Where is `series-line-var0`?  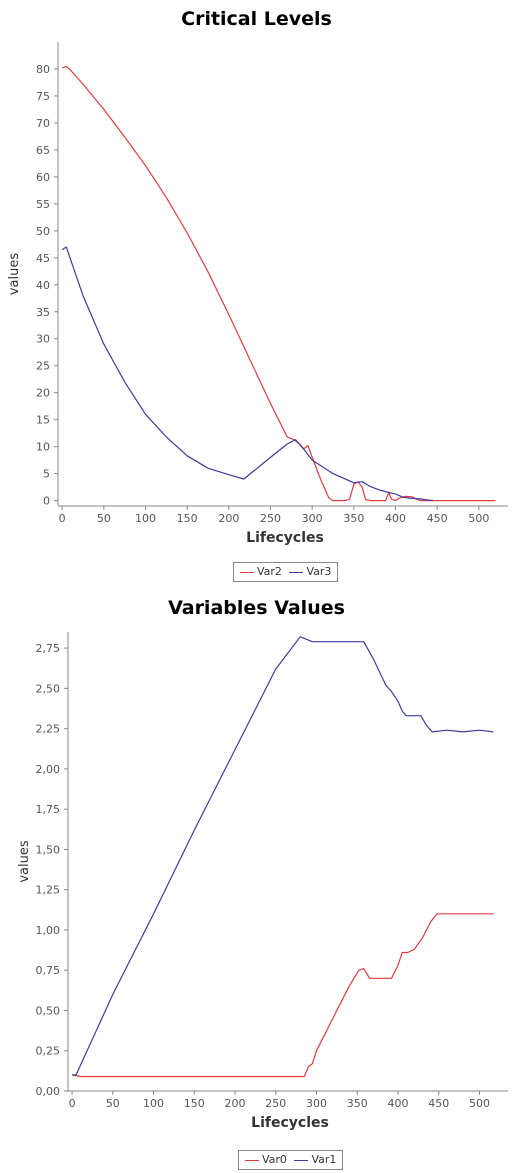
series-line-var0 is located at coordinates (282, 995).